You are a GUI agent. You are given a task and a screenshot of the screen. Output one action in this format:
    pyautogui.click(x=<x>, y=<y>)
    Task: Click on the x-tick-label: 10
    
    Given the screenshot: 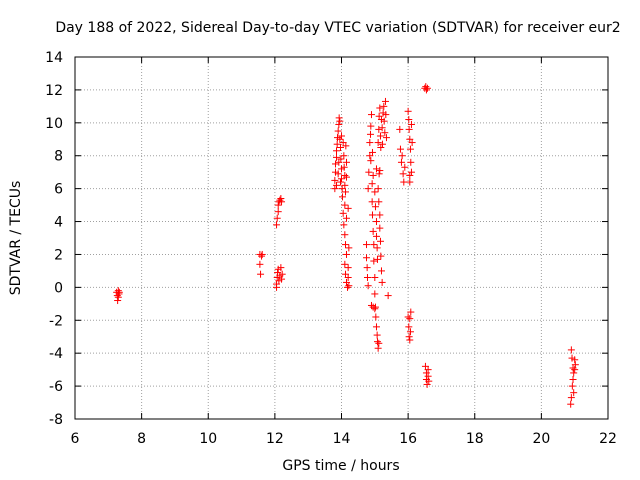 What is the action you would take?
    pyautogui.click(x=208, y=439)
    